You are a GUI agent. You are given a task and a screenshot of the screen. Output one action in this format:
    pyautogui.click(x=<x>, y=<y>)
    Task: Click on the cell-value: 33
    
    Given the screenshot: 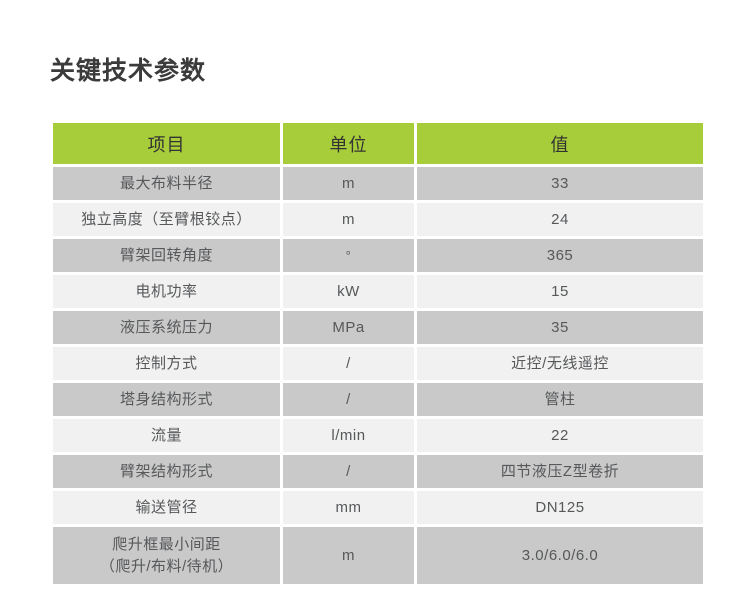 What is the action you would take?
    pyautogui.click(x=560, y=183)
    